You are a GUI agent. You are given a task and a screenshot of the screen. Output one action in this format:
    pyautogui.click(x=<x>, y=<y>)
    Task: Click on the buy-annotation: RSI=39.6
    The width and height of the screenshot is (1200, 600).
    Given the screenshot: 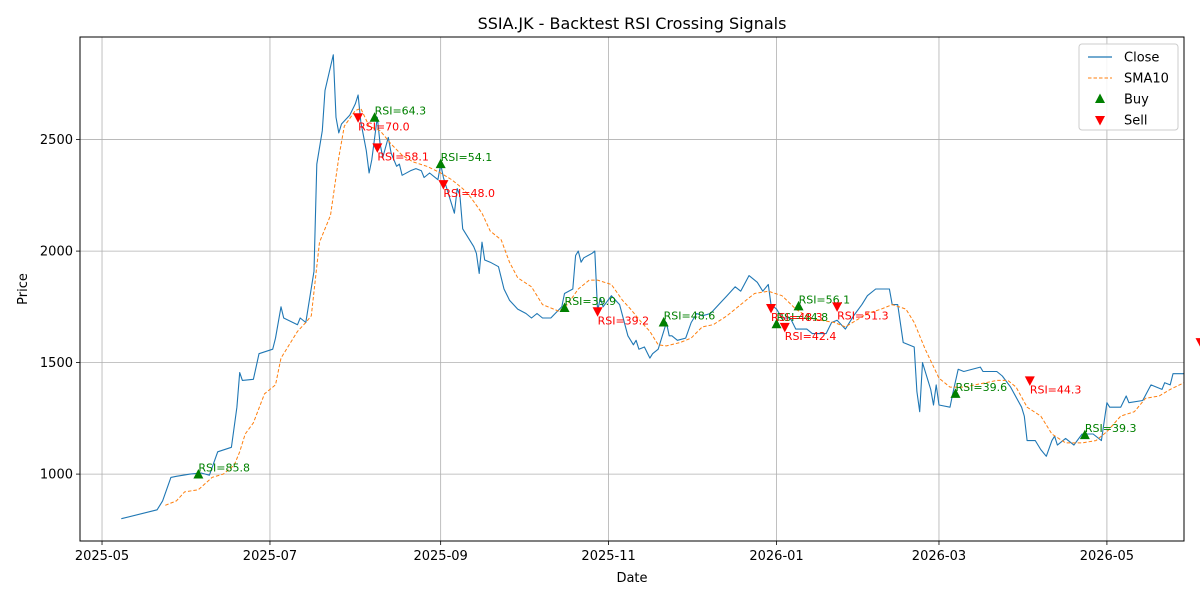 What is the action you would take?
    pyautogui.click(x=981, y=387)
    